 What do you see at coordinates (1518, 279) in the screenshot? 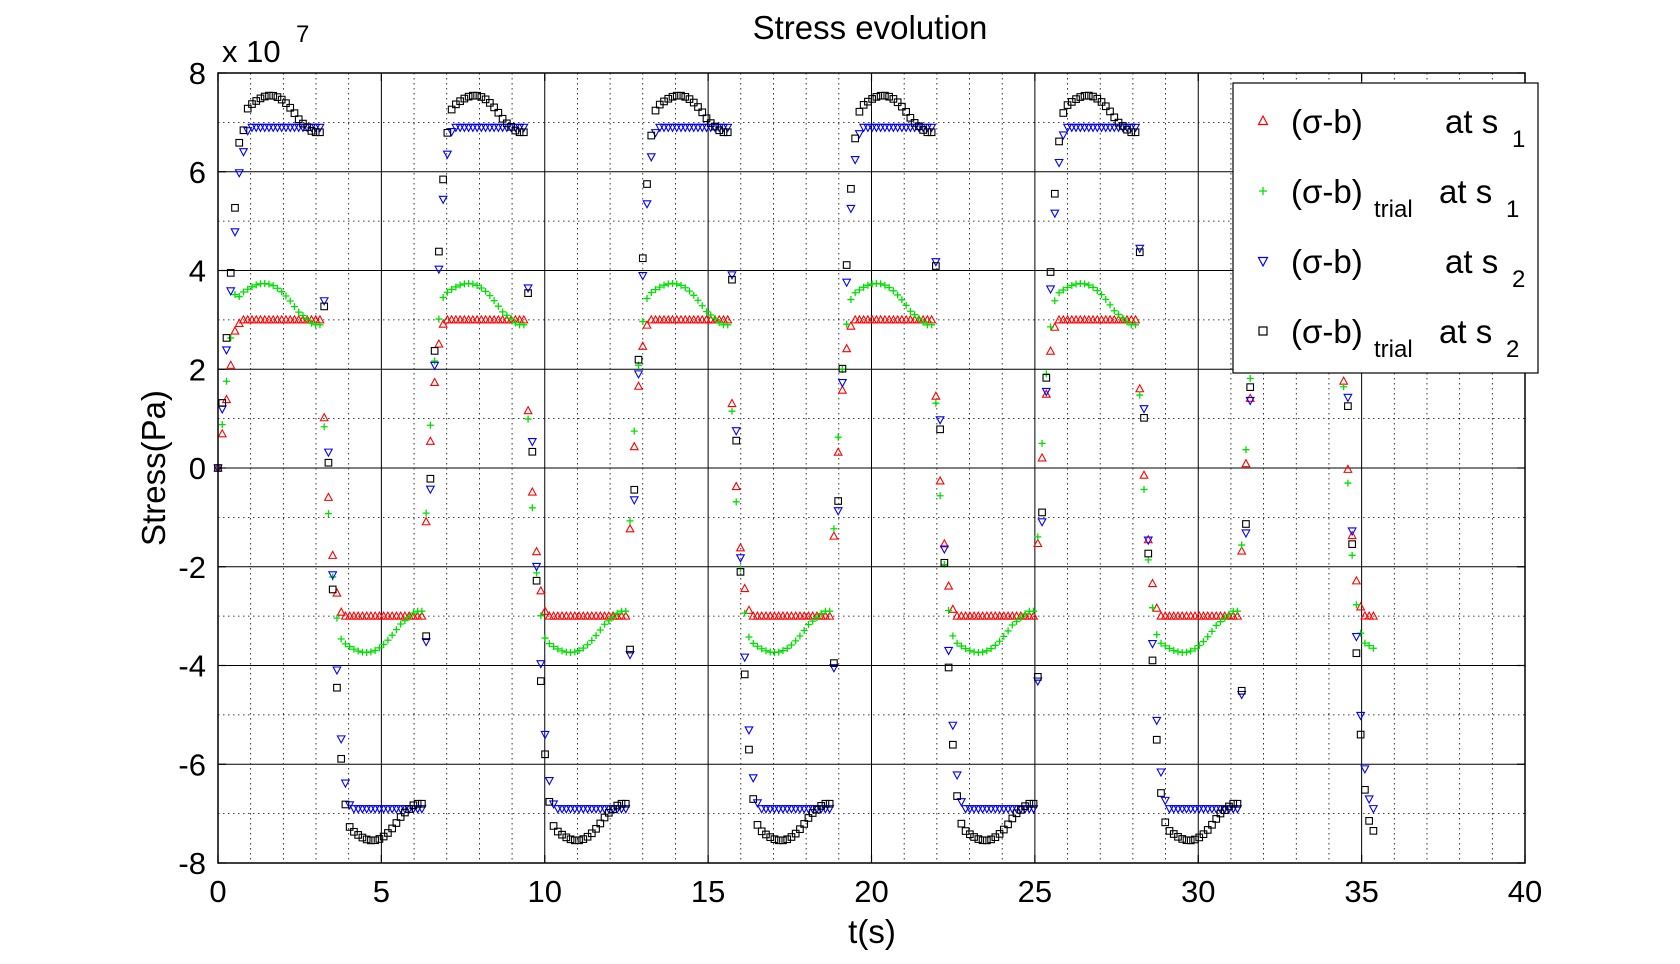
I see `legend-label-tail-subscript: 2` at bounding box center [1518, 279].